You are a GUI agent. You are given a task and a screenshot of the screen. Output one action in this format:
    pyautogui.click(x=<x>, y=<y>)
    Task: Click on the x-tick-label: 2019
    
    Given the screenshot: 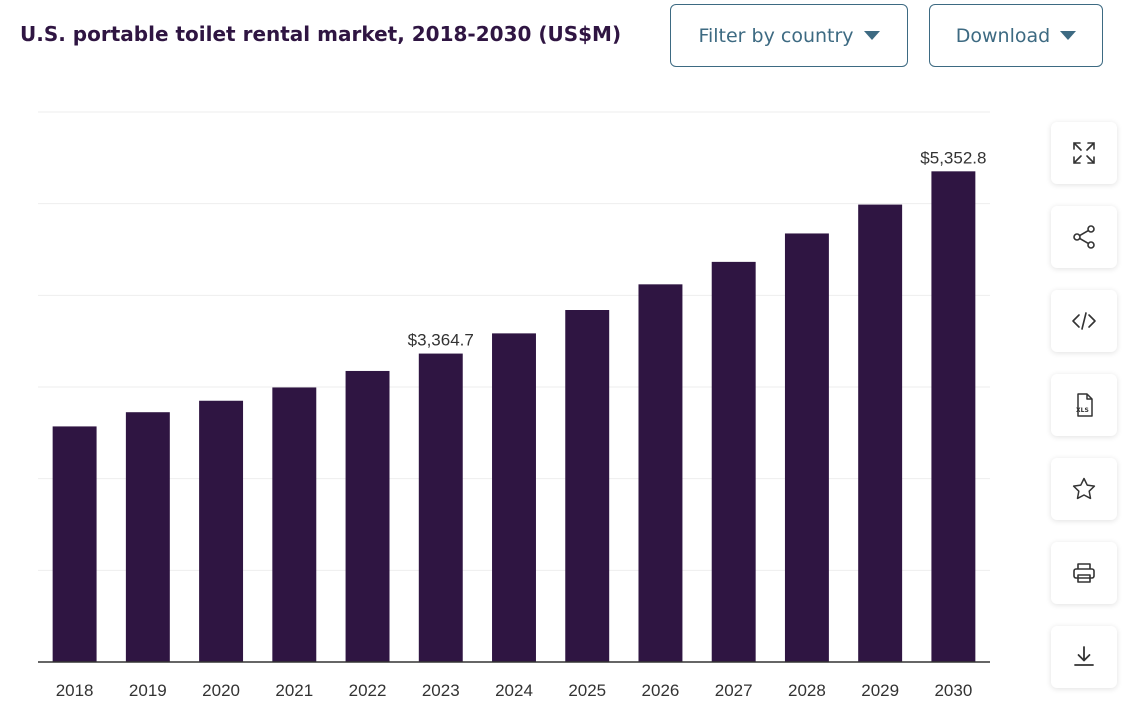 What is the action you would take?
    pyautogui.click(x=148, y=690)
    